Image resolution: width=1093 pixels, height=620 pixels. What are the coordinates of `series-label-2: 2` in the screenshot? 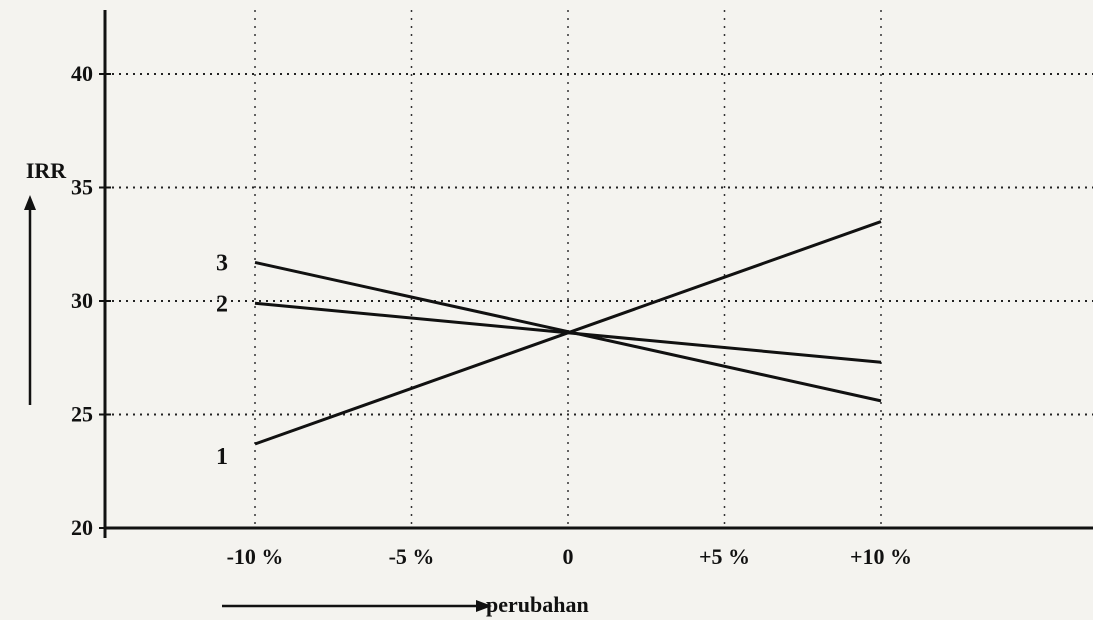 It's located at (222, 304).